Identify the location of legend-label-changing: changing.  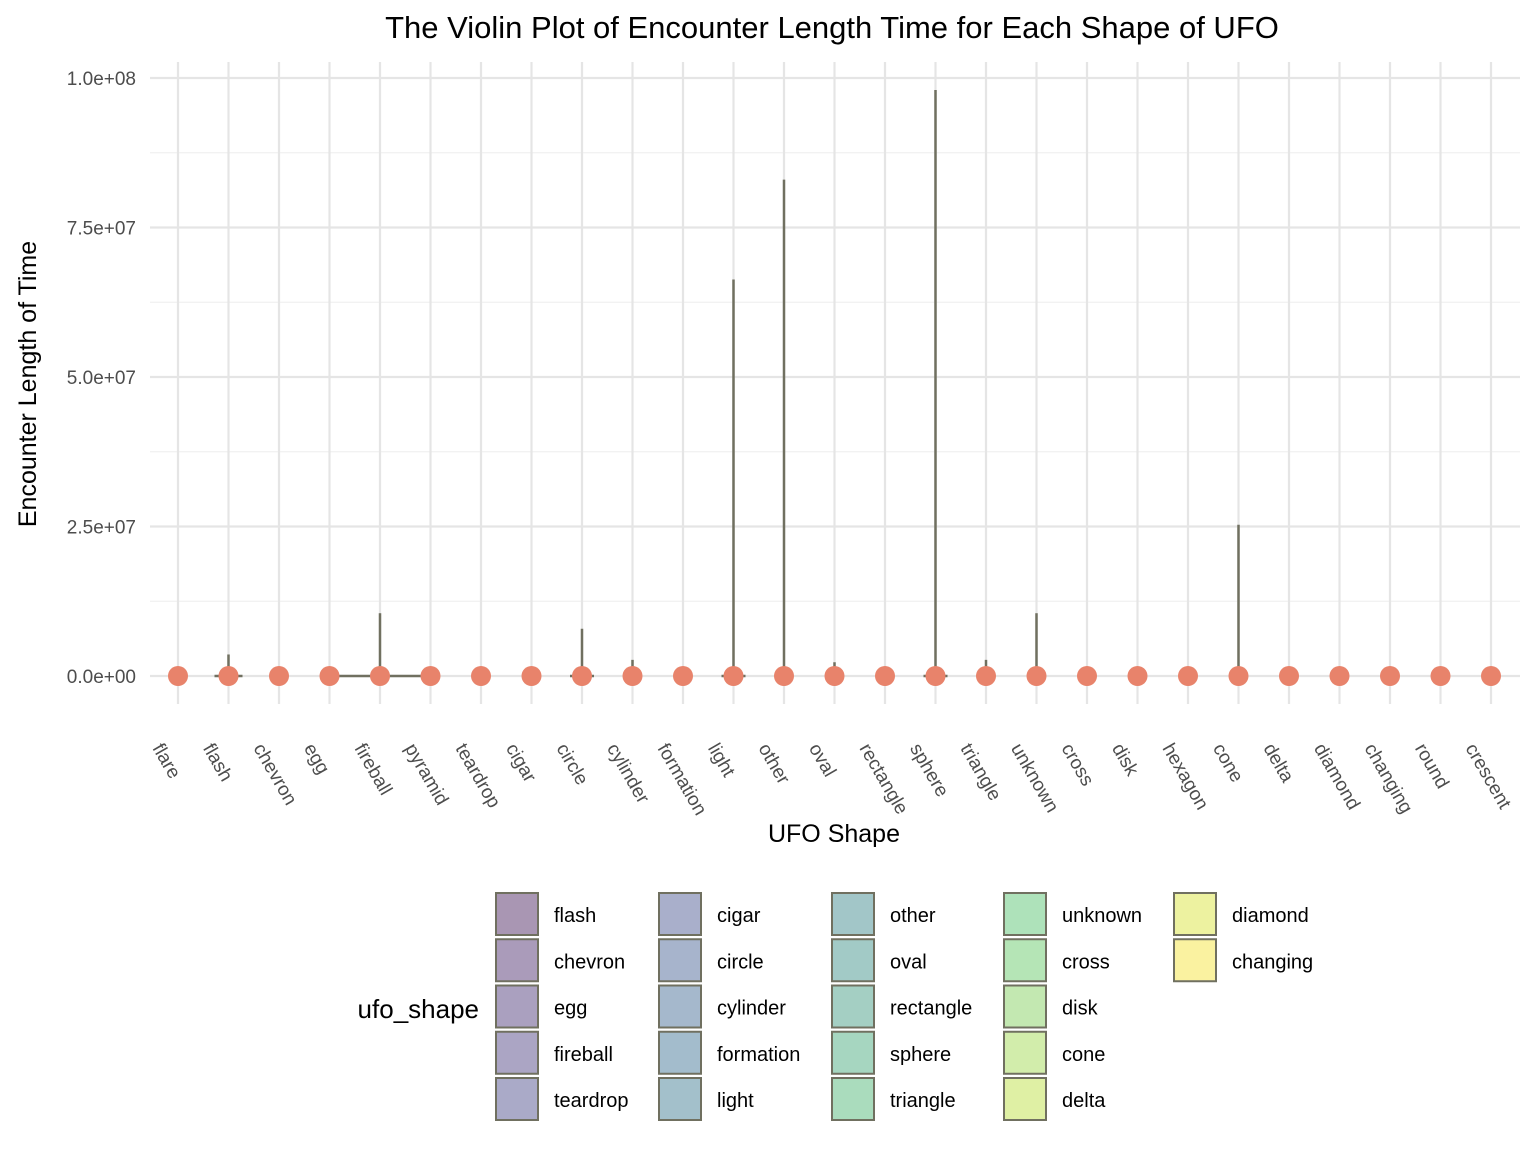
(1272, 962).